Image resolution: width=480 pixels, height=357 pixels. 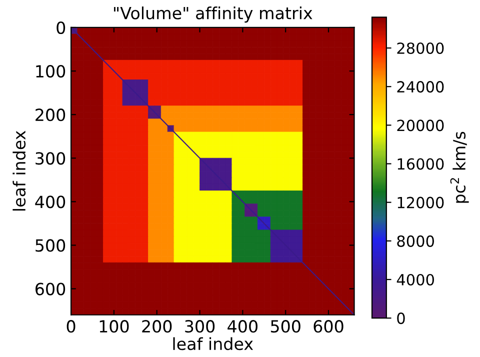 What do you see at coordinates (421, 202) in the screenshot?
I see `color-bar-label: 12000` at bounding box center [421, 202].